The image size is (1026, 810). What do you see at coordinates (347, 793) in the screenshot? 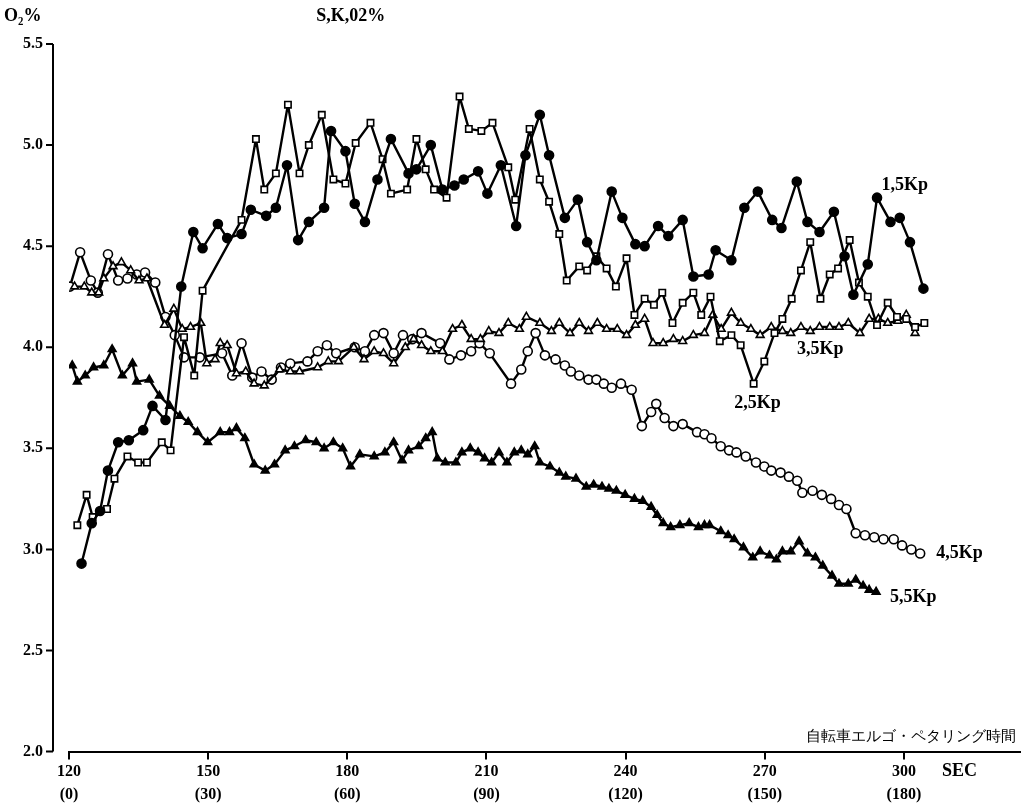
I see `x2-tick-label: (60)` at bounding box center [347, 793].